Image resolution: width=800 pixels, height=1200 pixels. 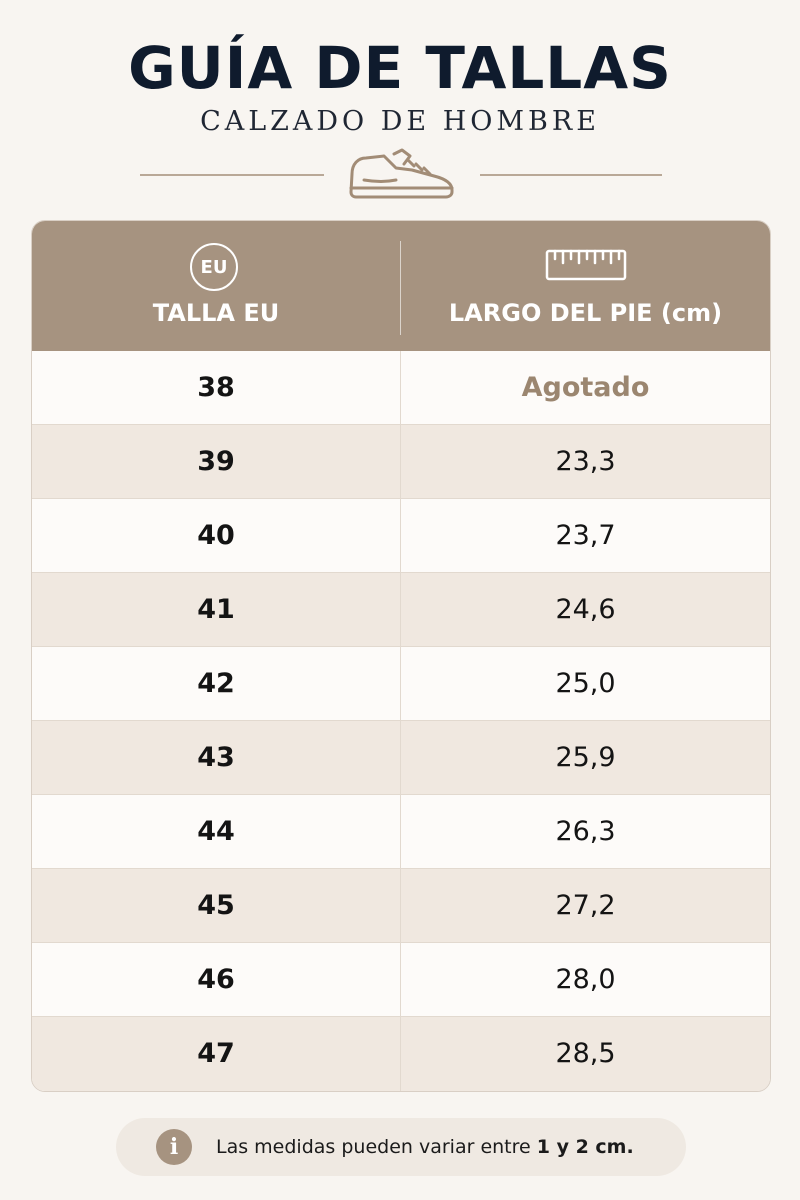 What do you see at coordinates (376, 1147) in the screenshot?
I see `disclaimer-text-main: Las medidas pueden variar entre` at bounding box center [376, 1147].